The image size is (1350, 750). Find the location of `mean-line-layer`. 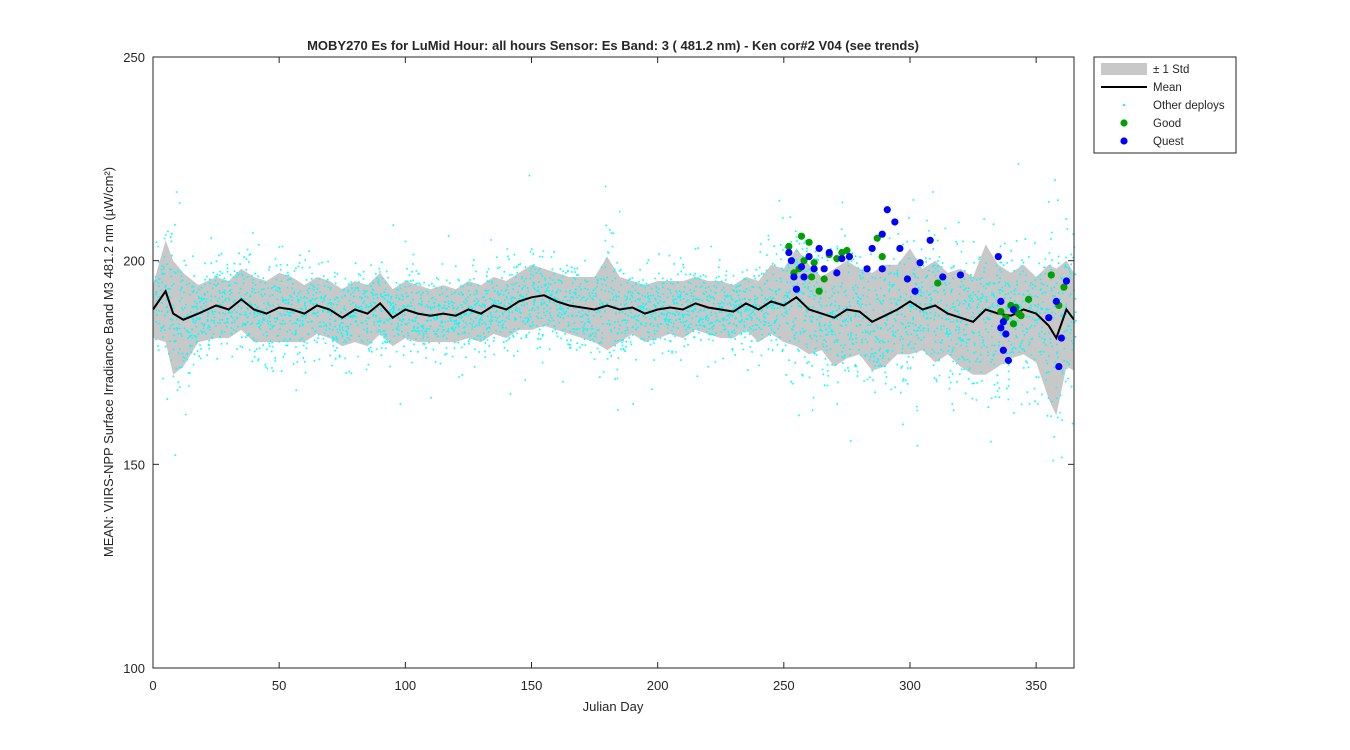

mean-line-layer is located at coordinates (613, 314).